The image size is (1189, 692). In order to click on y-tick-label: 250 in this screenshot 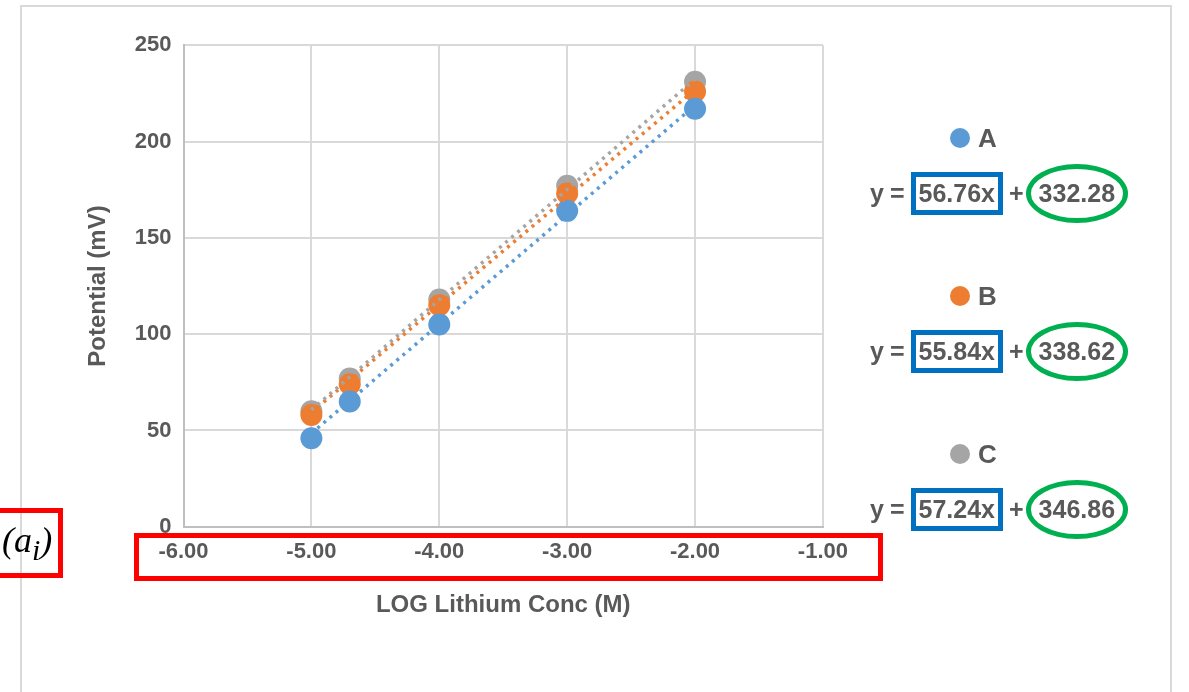, I will do `click(153, 44)`.